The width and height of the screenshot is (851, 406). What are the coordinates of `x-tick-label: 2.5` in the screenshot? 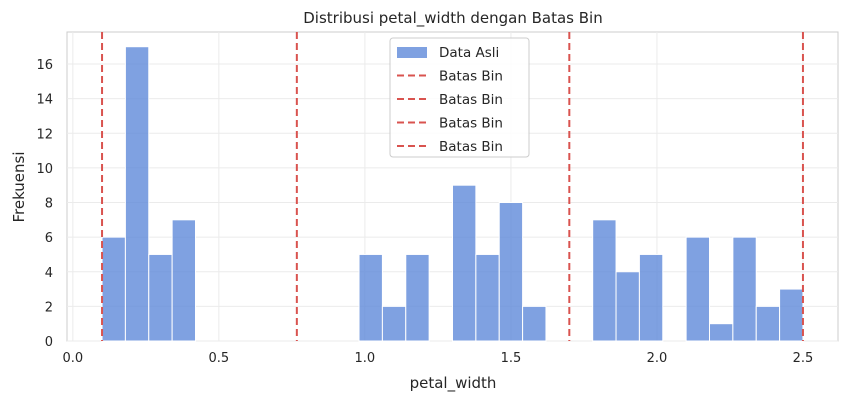 It's located at (803, 358).